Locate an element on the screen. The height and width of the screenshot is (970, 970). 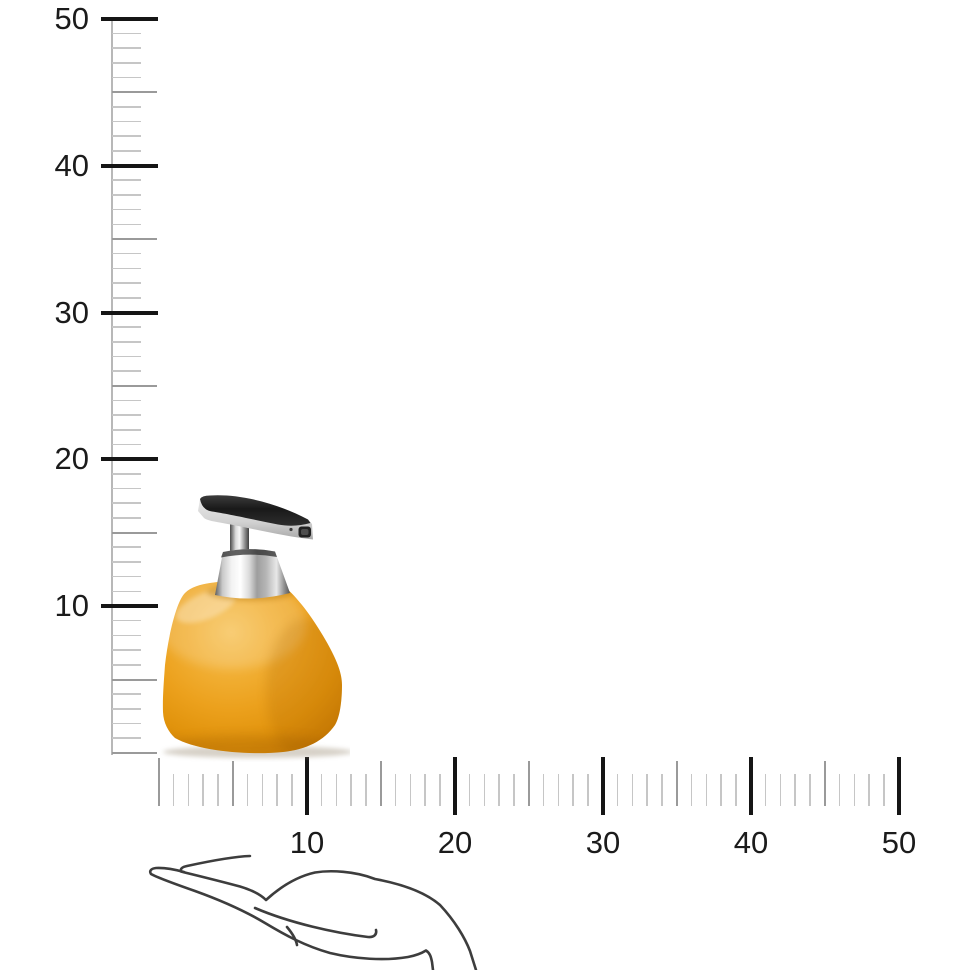
horizontal-ruler: 10 20 30 40 50 is located at coordinates (485, 805).